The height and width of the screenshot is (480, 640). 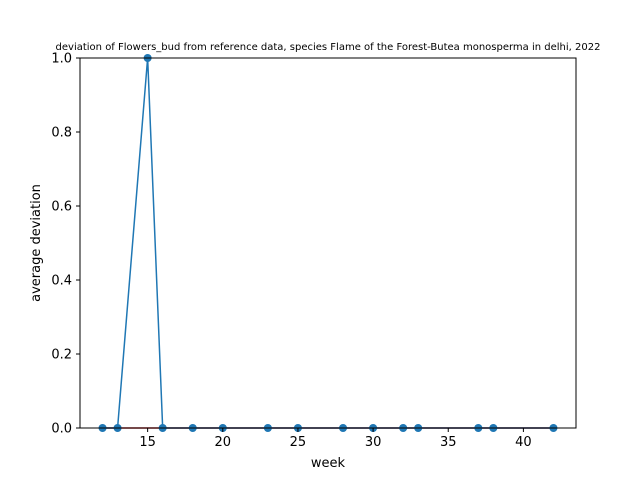 I want to click on x-tick-label: 40, so click(x=523, y=442).